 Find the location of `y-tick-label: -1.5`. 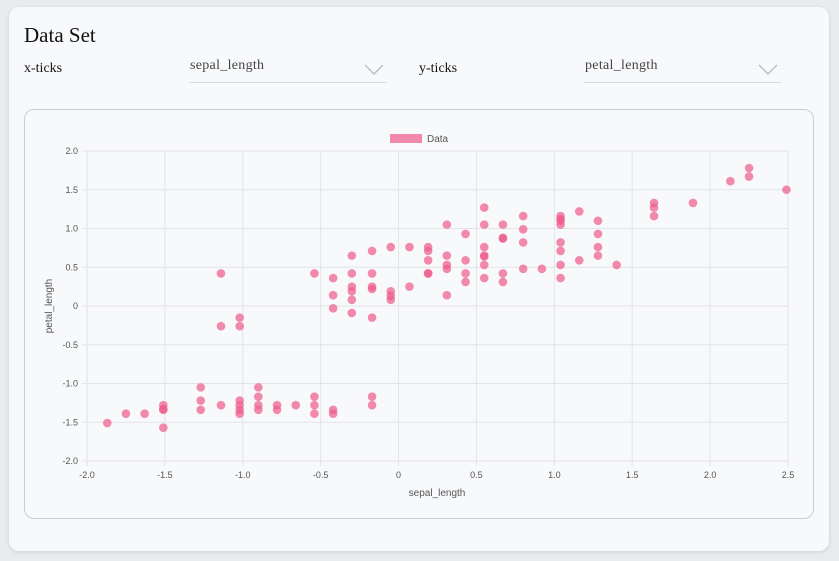

y-tick-label: -1.5 is located at coordinates (70, 422).